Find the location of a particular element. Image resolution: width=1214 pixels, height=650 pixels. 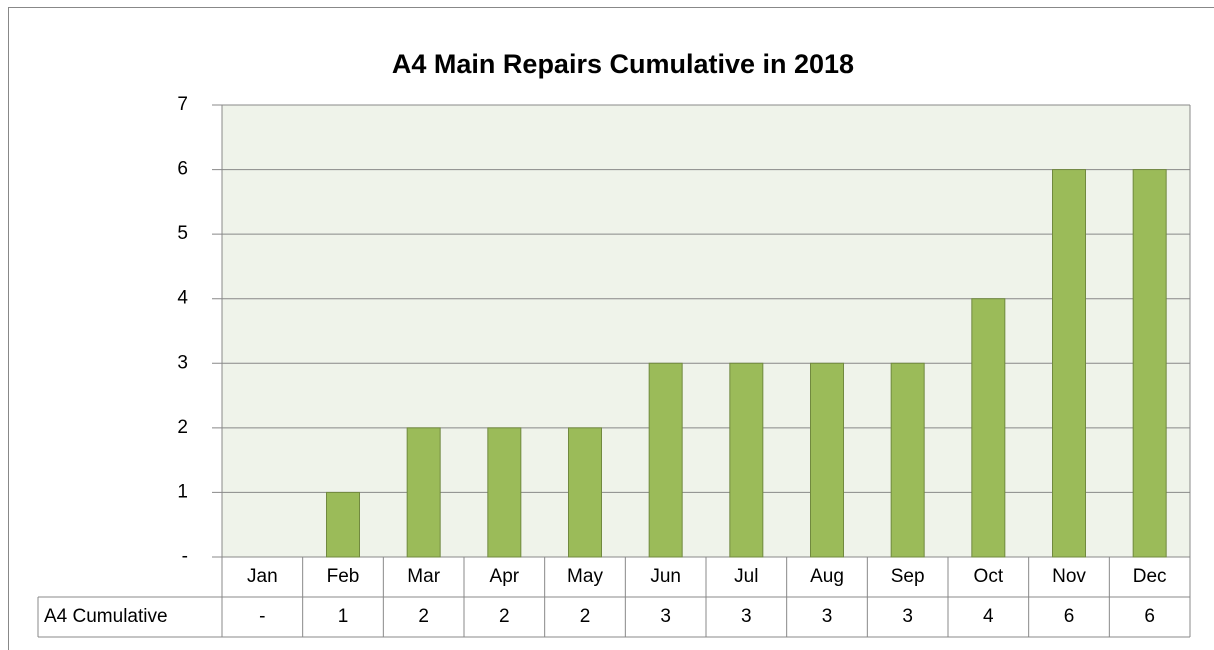

y-tick-label: 1 is located at coordinates (182, 491).